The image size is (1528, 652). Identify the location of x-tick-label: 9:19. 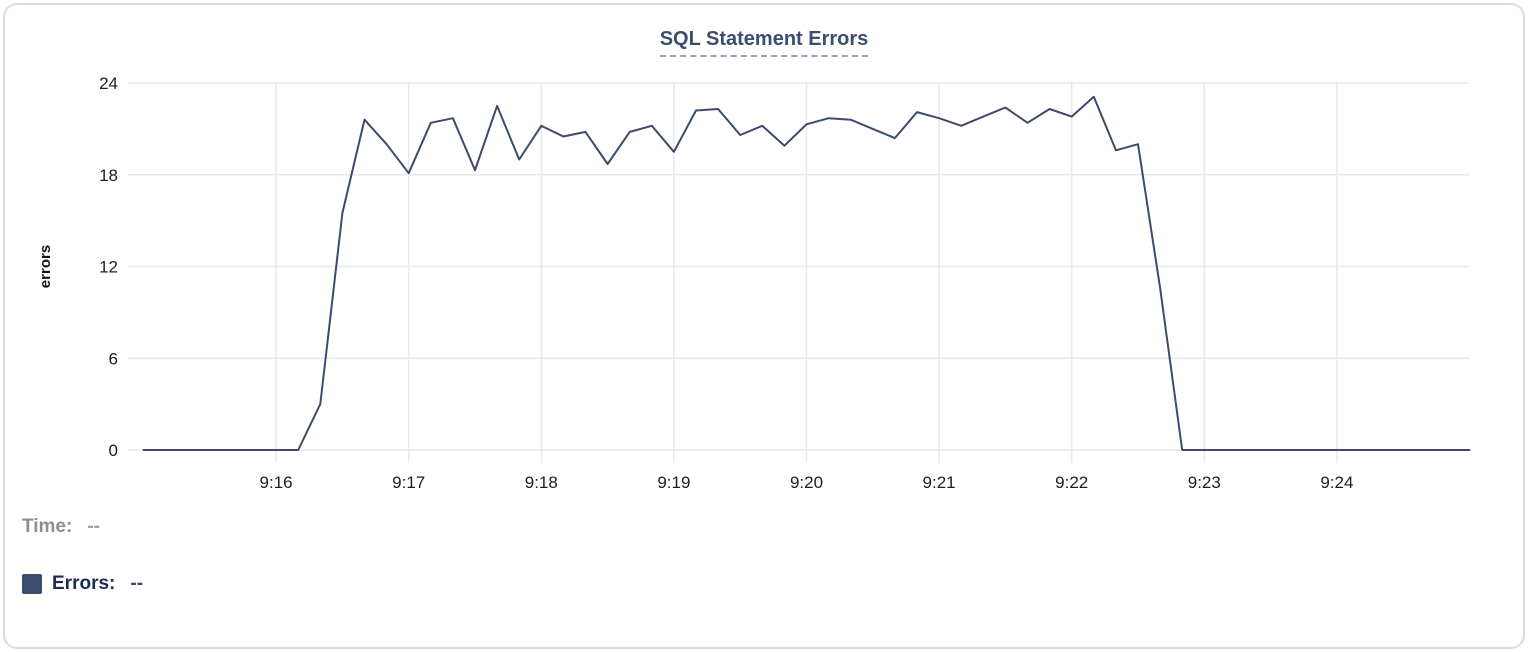
(673, 482).